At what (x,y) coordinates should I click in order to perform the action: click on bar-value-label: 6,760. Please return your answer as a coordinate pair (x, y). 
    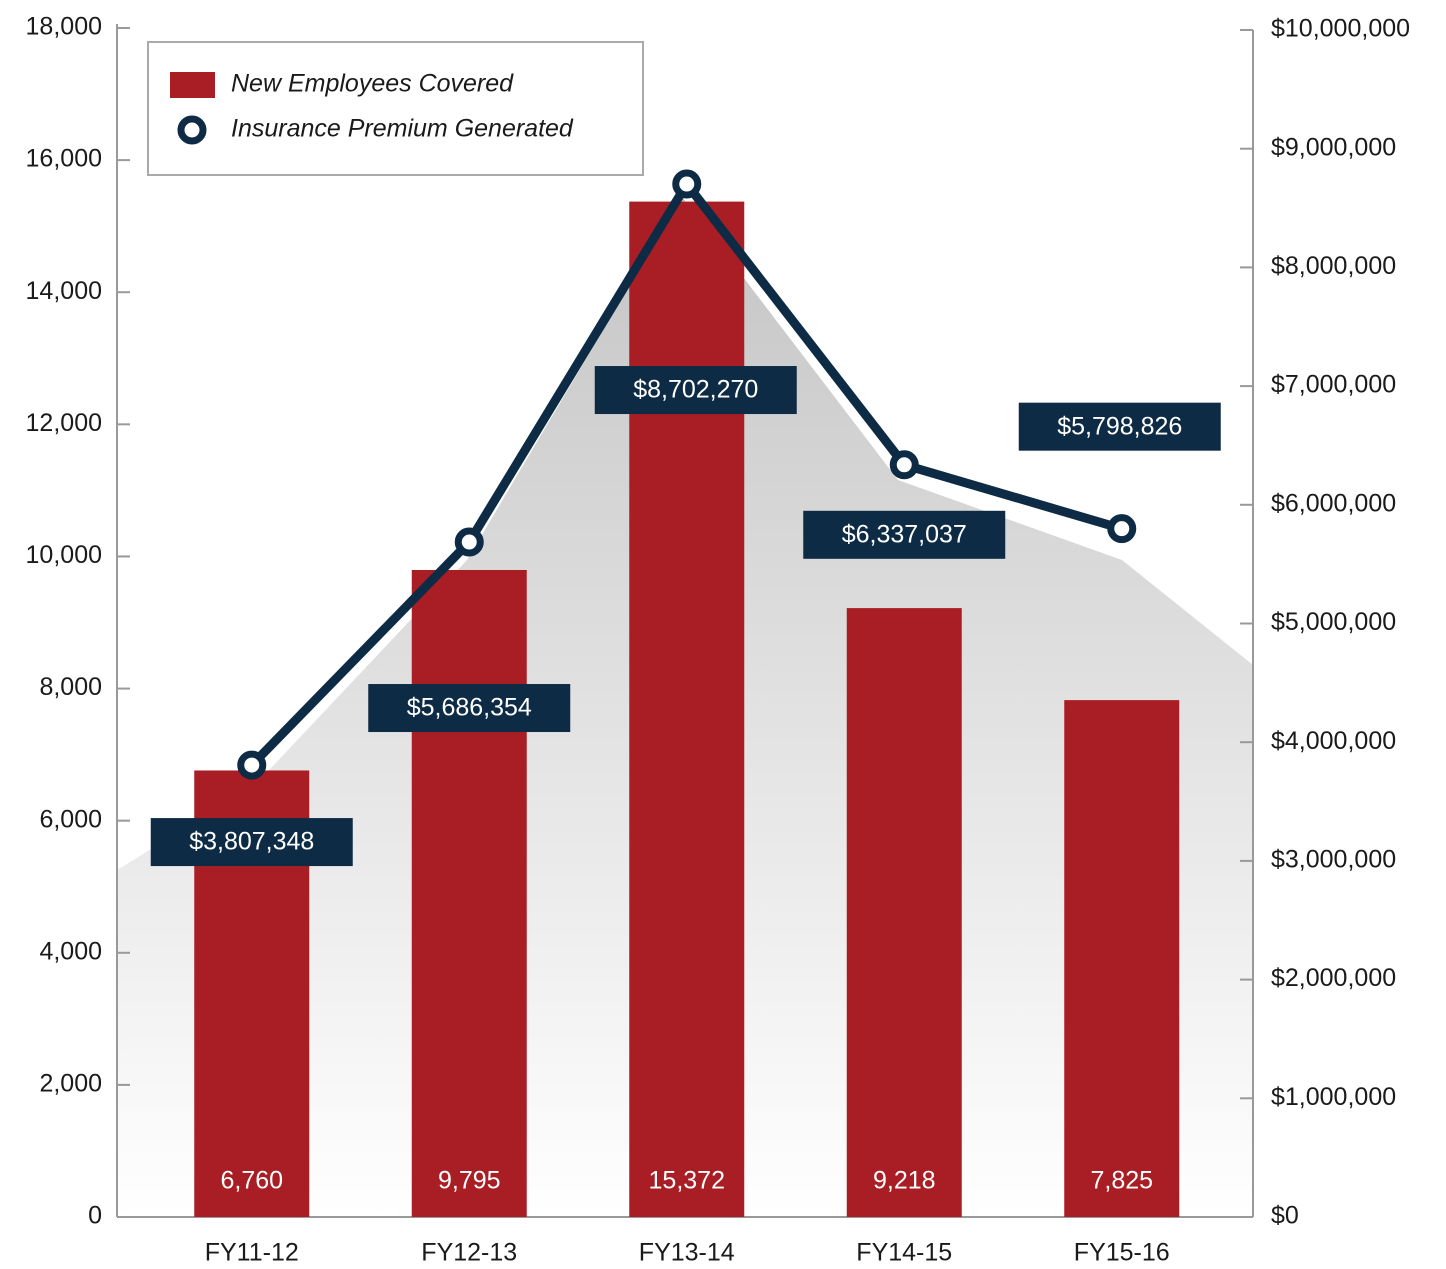
    Looking at the image, I should click on (251, 1181).